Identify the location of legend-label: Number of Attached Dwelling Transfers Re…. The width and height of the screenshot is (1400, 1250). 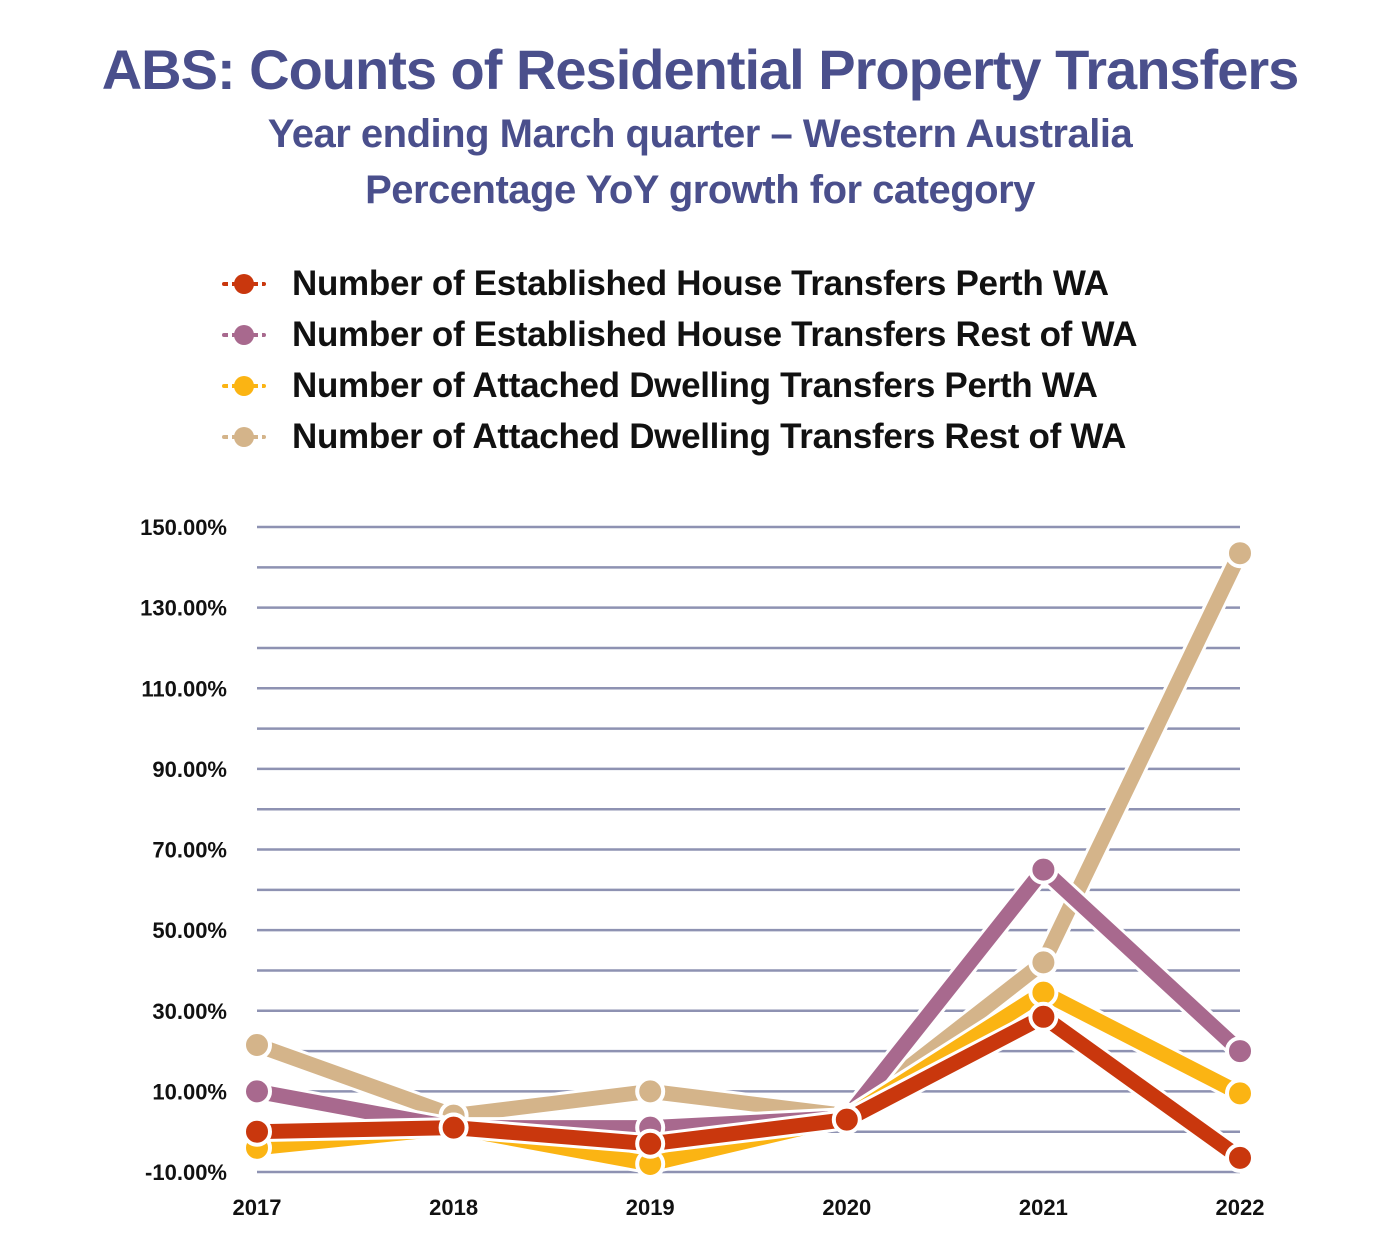
(709, 436).